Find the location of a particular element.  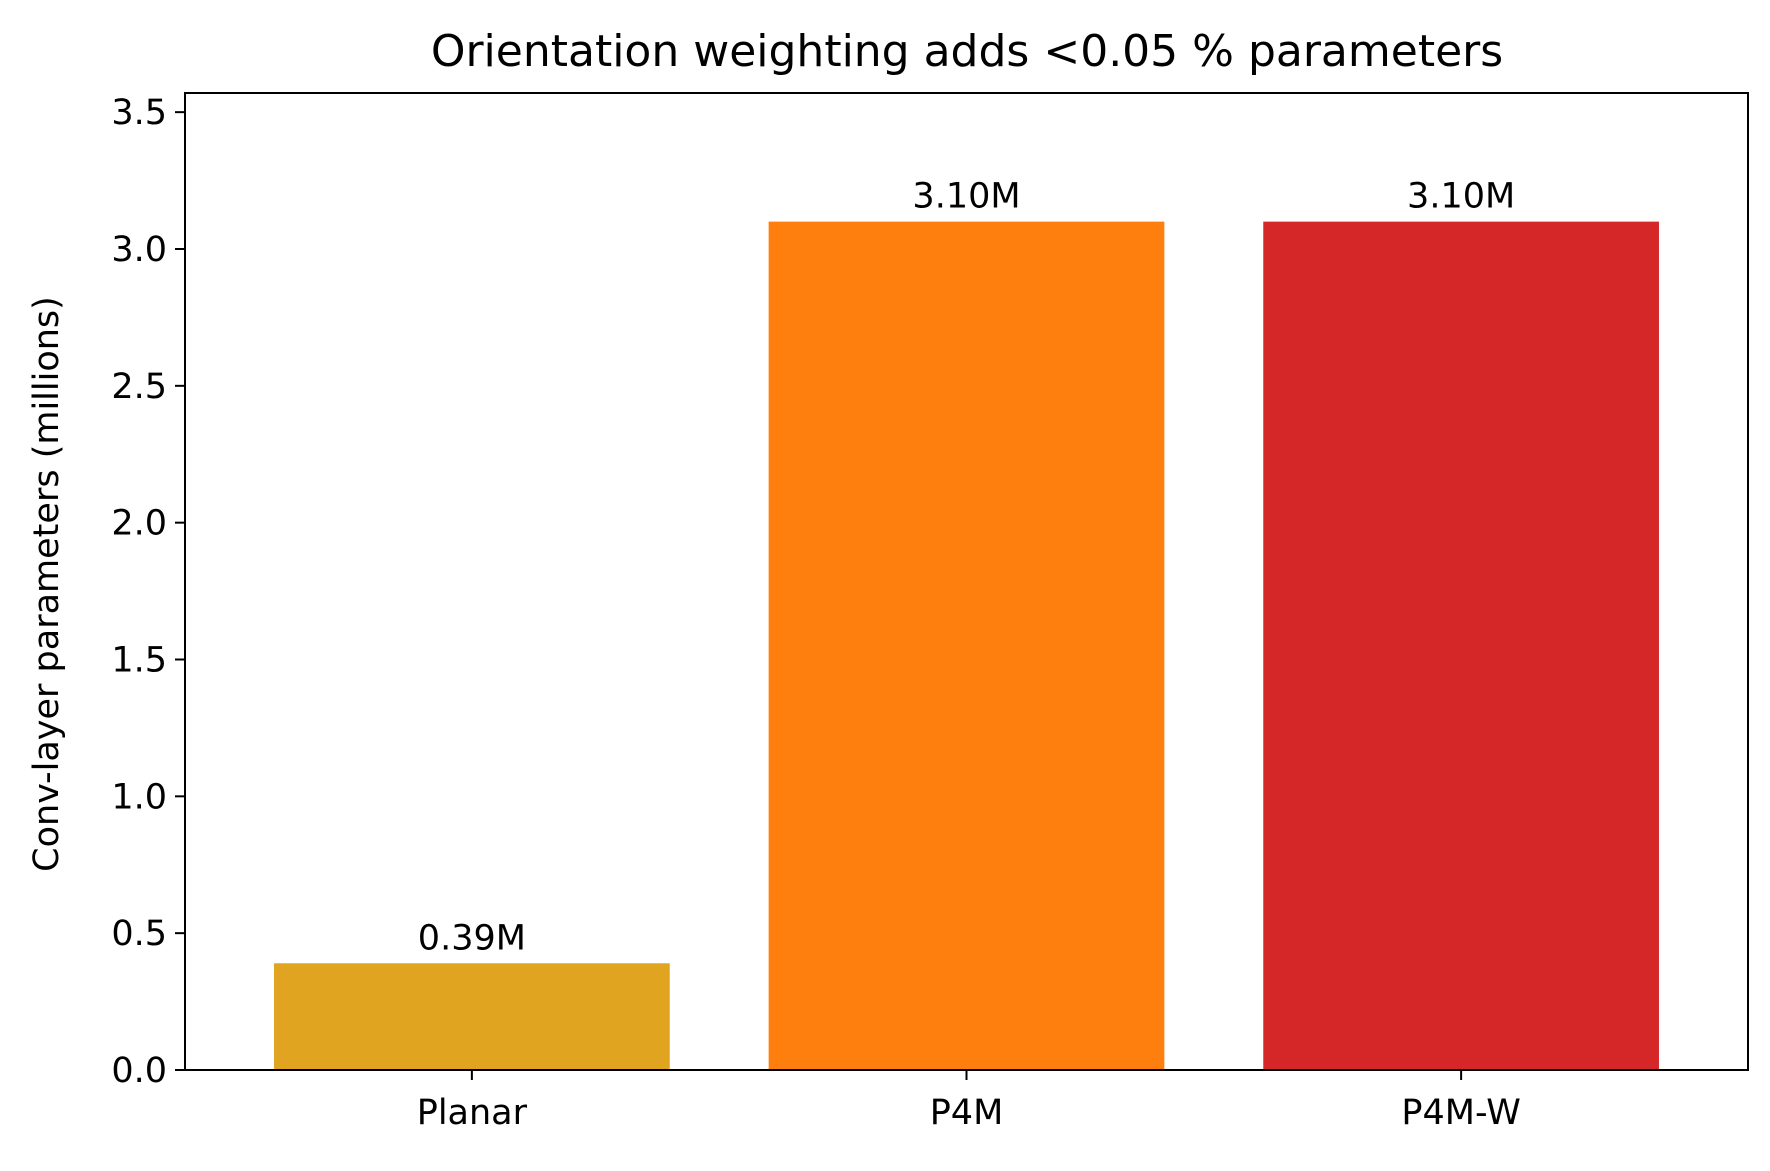

x-axis-ticks: Planar P4M P4M-W is located at coordinates (969, 1101).